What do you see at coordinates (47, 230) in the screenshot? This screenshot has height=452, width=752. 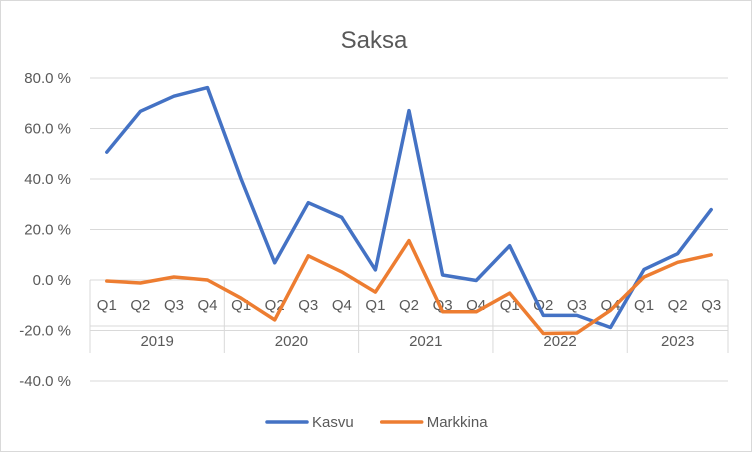 I see `y-tick-label: 20.0 %` at bounding box center [47, 230].